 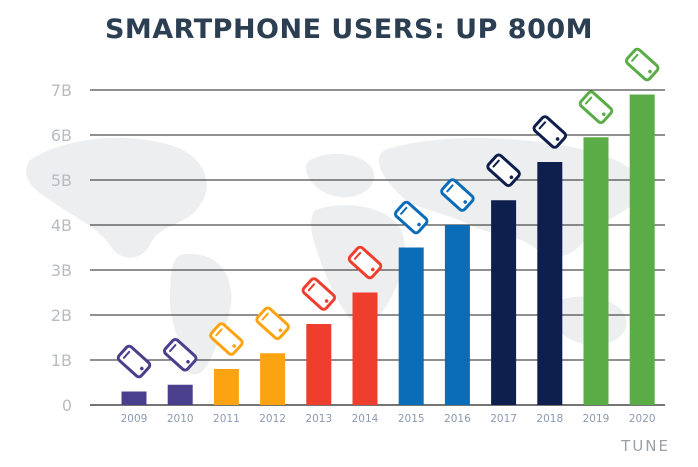 I want to click on bar-2012, so click(x=273, y=379).